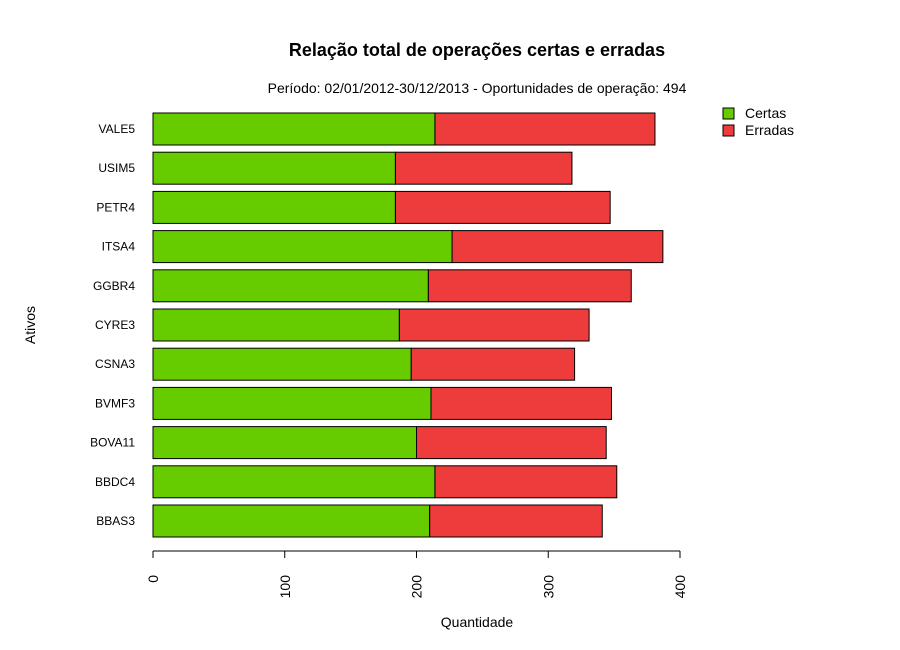  I want to click on bar-vale5-erradas, so click(545, 129).